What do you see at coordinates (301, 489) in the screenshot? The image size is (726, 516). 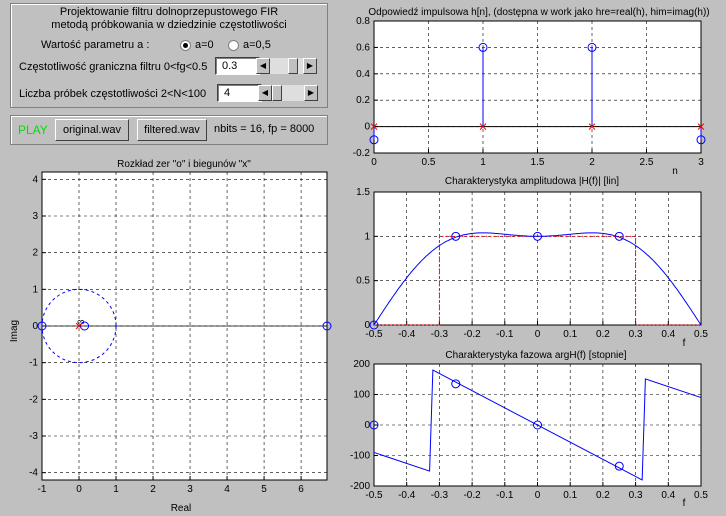 I see `x-tick-label: 6` at bounding box center [301, 489].